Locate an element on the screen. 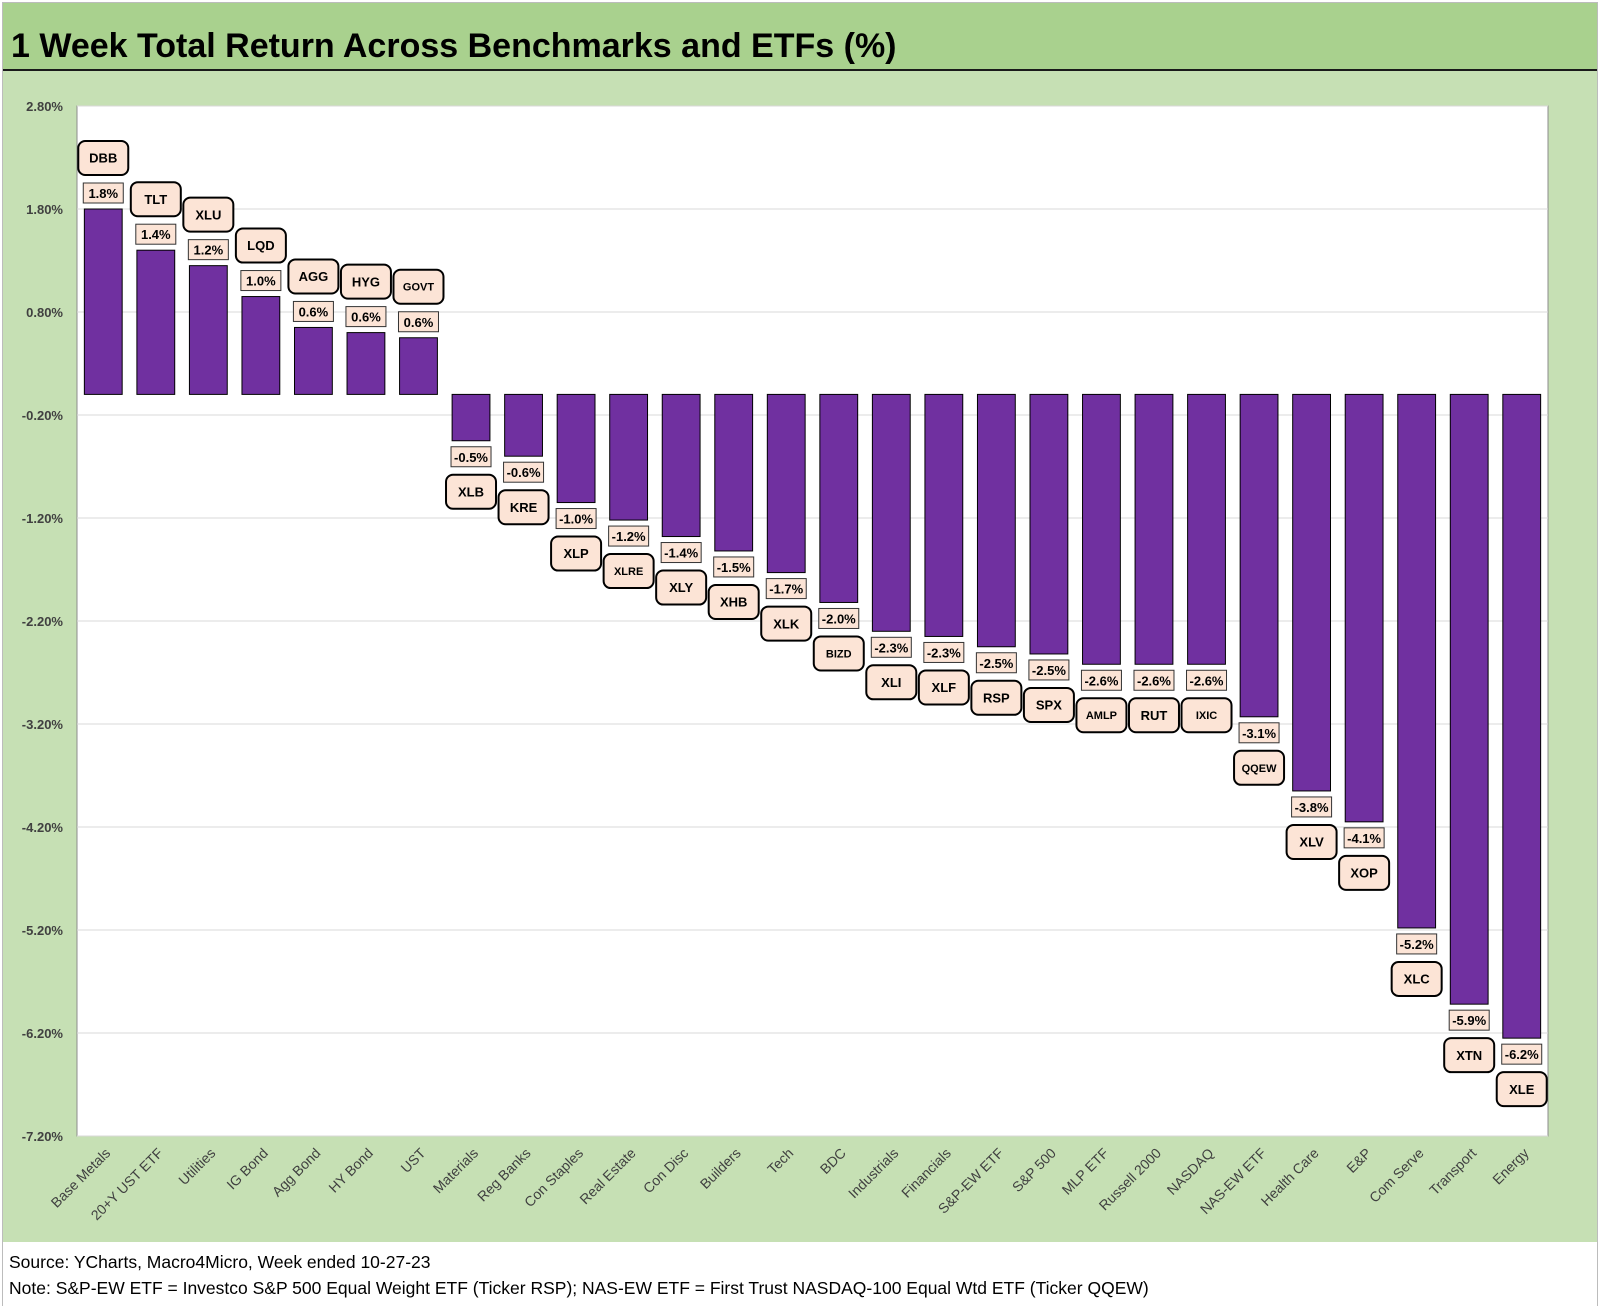  ticker-label: IXIC is located at coordinates (1206, 716).